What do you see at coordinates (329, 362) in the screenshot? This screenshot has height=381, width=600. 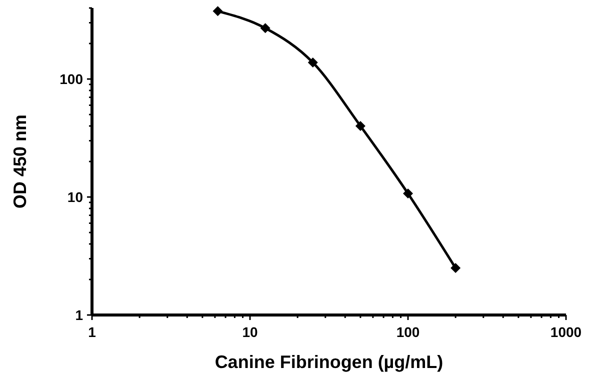 I see `x-axis-title: Canine Fibrinogen (µg/mL)` at bounding box center [329, 362].